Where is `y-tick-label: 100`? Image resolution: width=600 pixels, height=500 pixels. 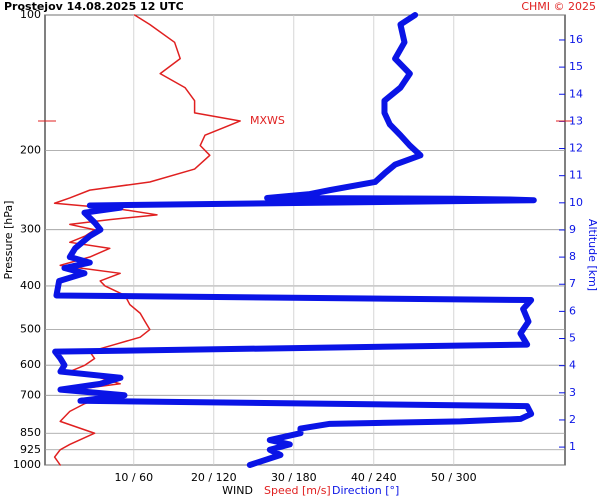 y-tick-label: 100 is located at coordinates (30, 14).